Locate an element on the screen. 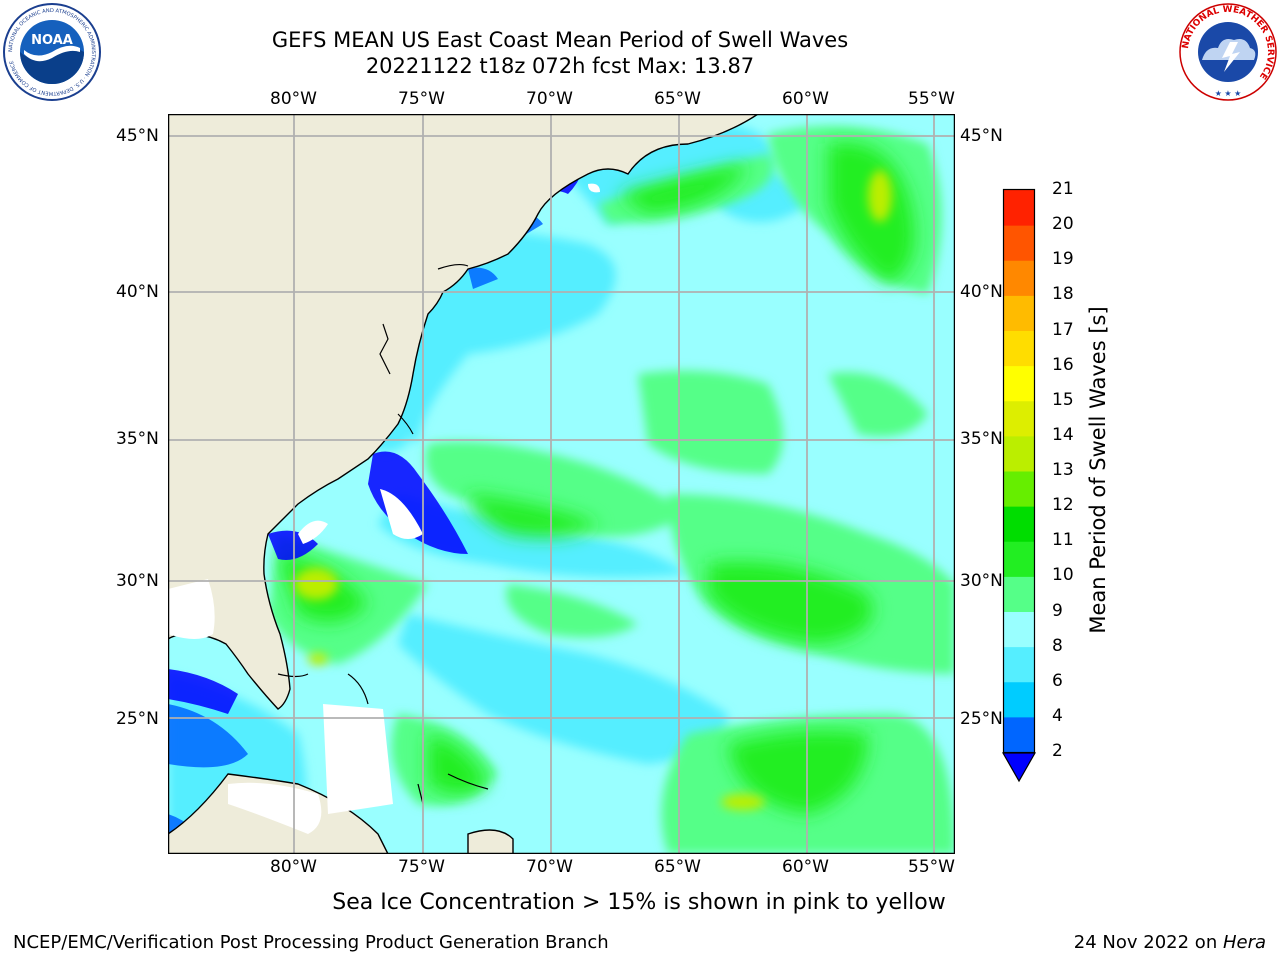 The image size is (1280, 960). colorbar-tick-label: 8 is located at coordinates (1057, 645).